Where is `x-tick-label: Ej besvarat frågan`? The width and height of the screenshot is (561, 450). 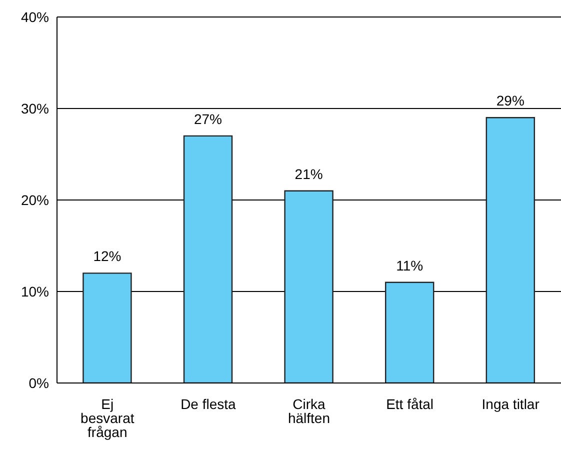 x-tick-label: Ej besvarat frågan is located at coordinates (107, 418).